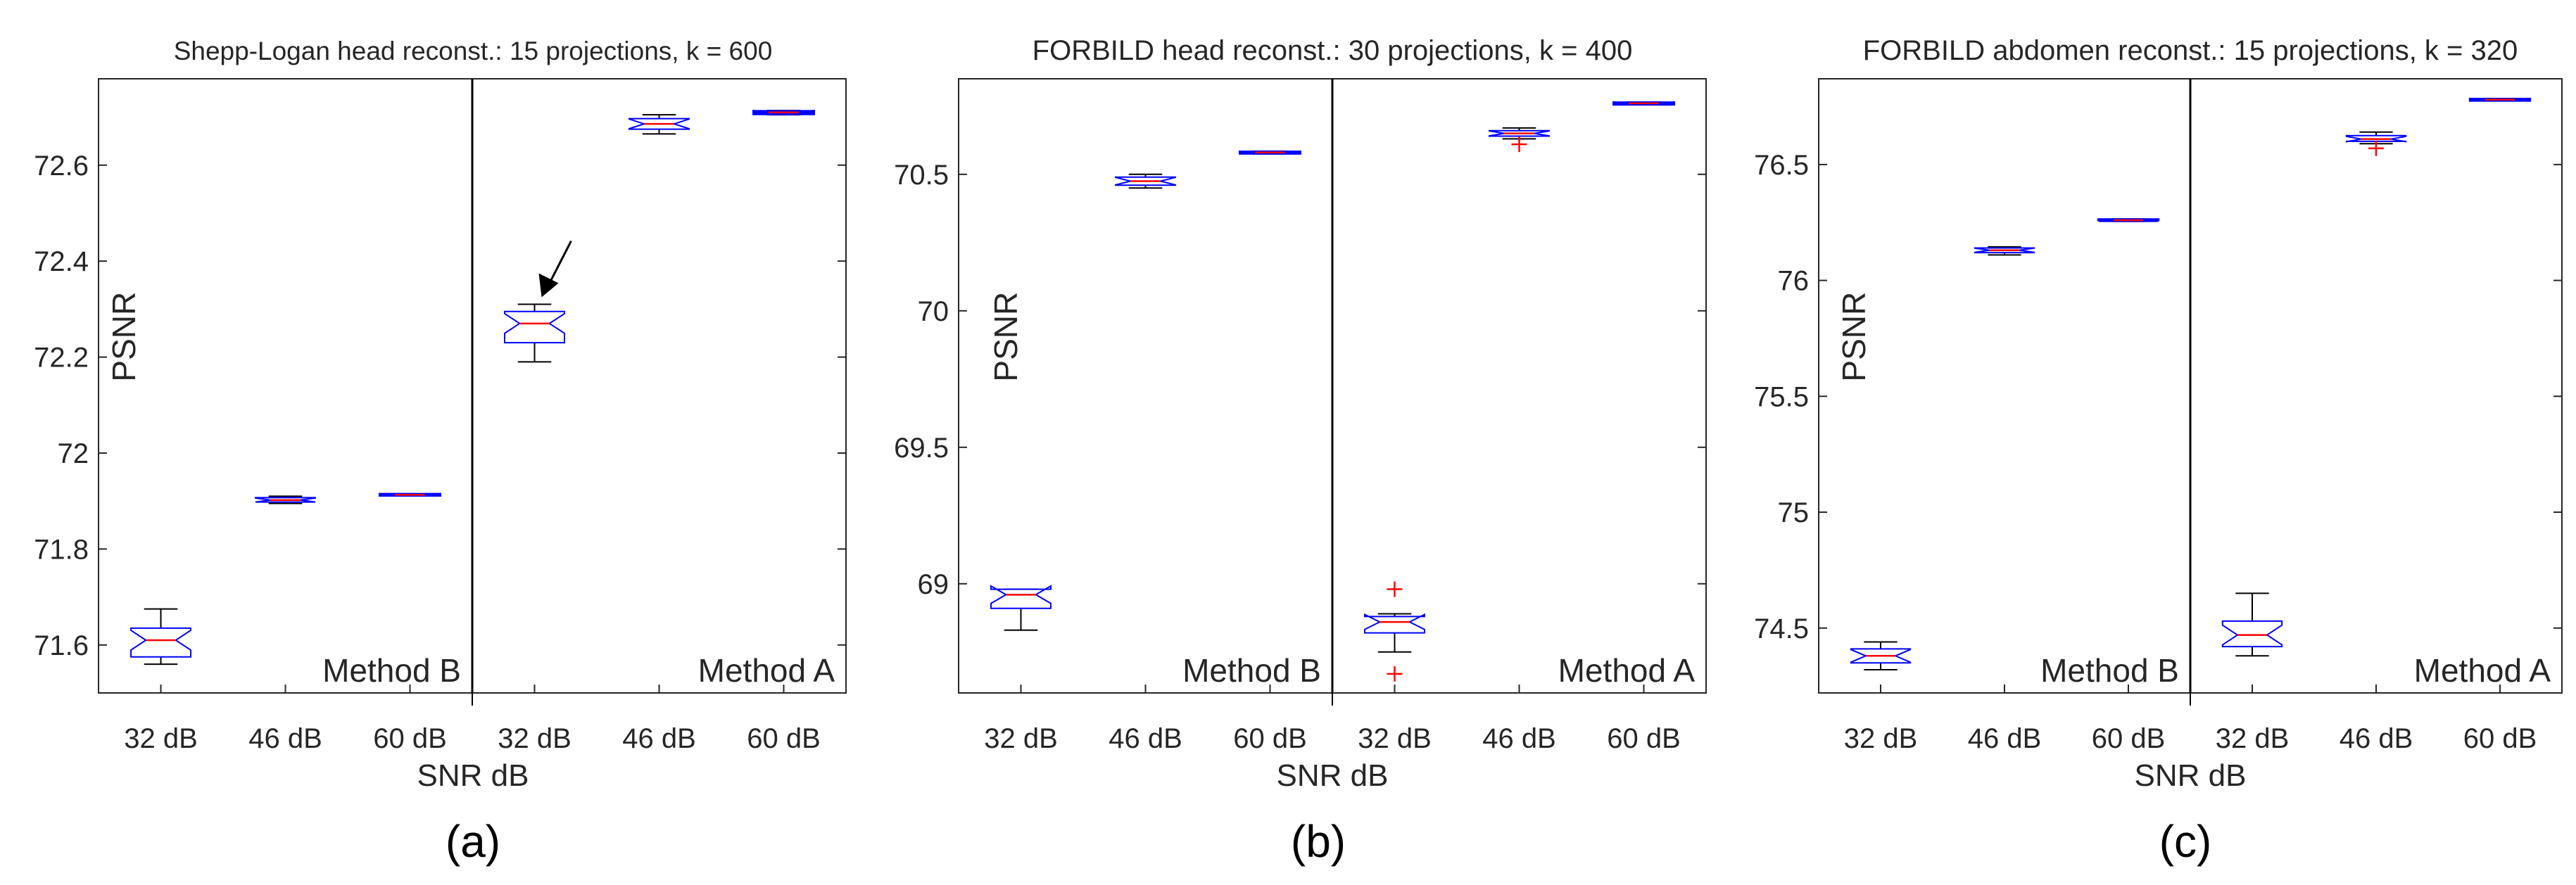 Image resolution: width=2576 pixels, height=885 pixels. I want to click on y-tick-label: 71.6, so click(61, 645).